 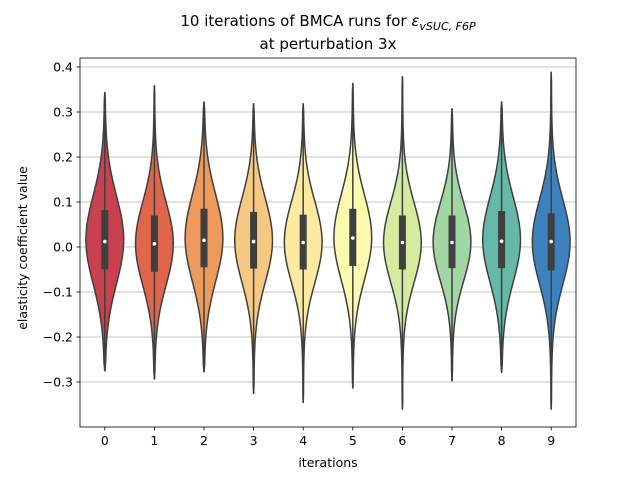 What do you see at coordinates (327, 462) in the screenshot?
I see `x-axis-label: iterations` at bounding box center [327, 462].